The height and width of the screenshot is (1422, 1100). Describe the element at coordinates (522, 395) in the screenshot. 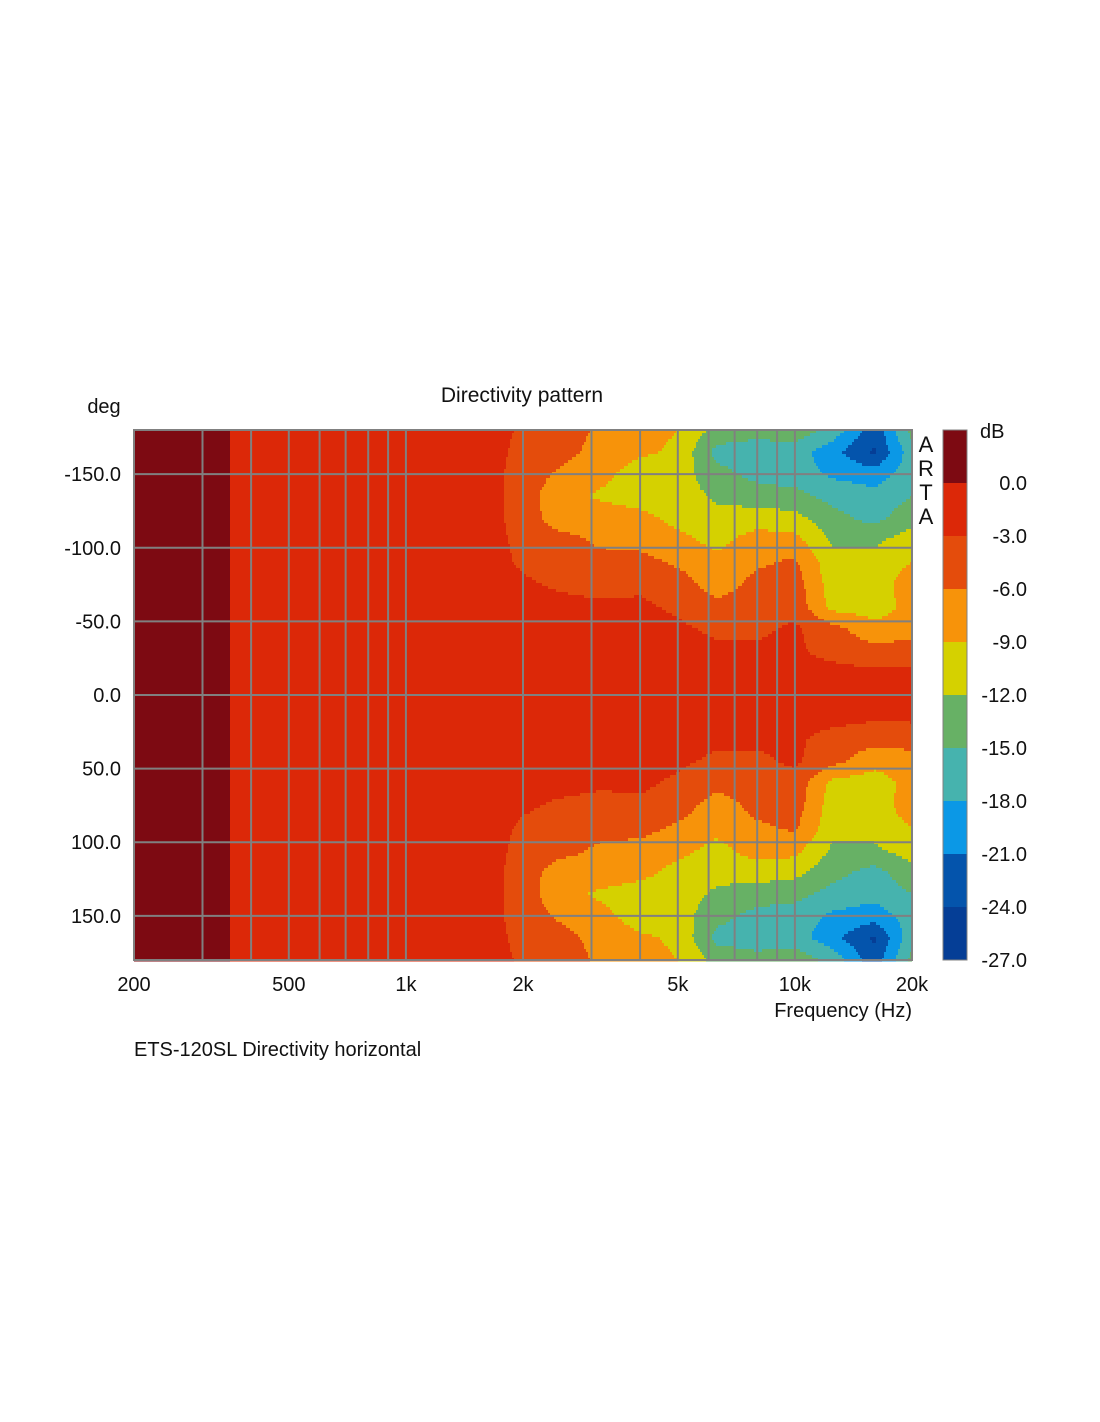

I see `chart-title: Directivity pattern` at that location.